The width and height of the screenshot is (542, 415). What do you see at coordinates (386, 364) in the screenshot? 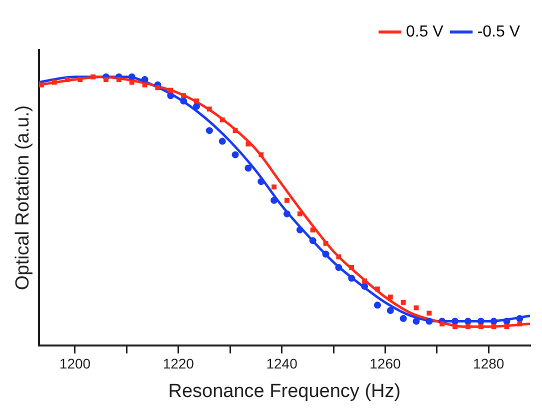
I see `x-tick-label: 1260` at bounding box center [386, 364].